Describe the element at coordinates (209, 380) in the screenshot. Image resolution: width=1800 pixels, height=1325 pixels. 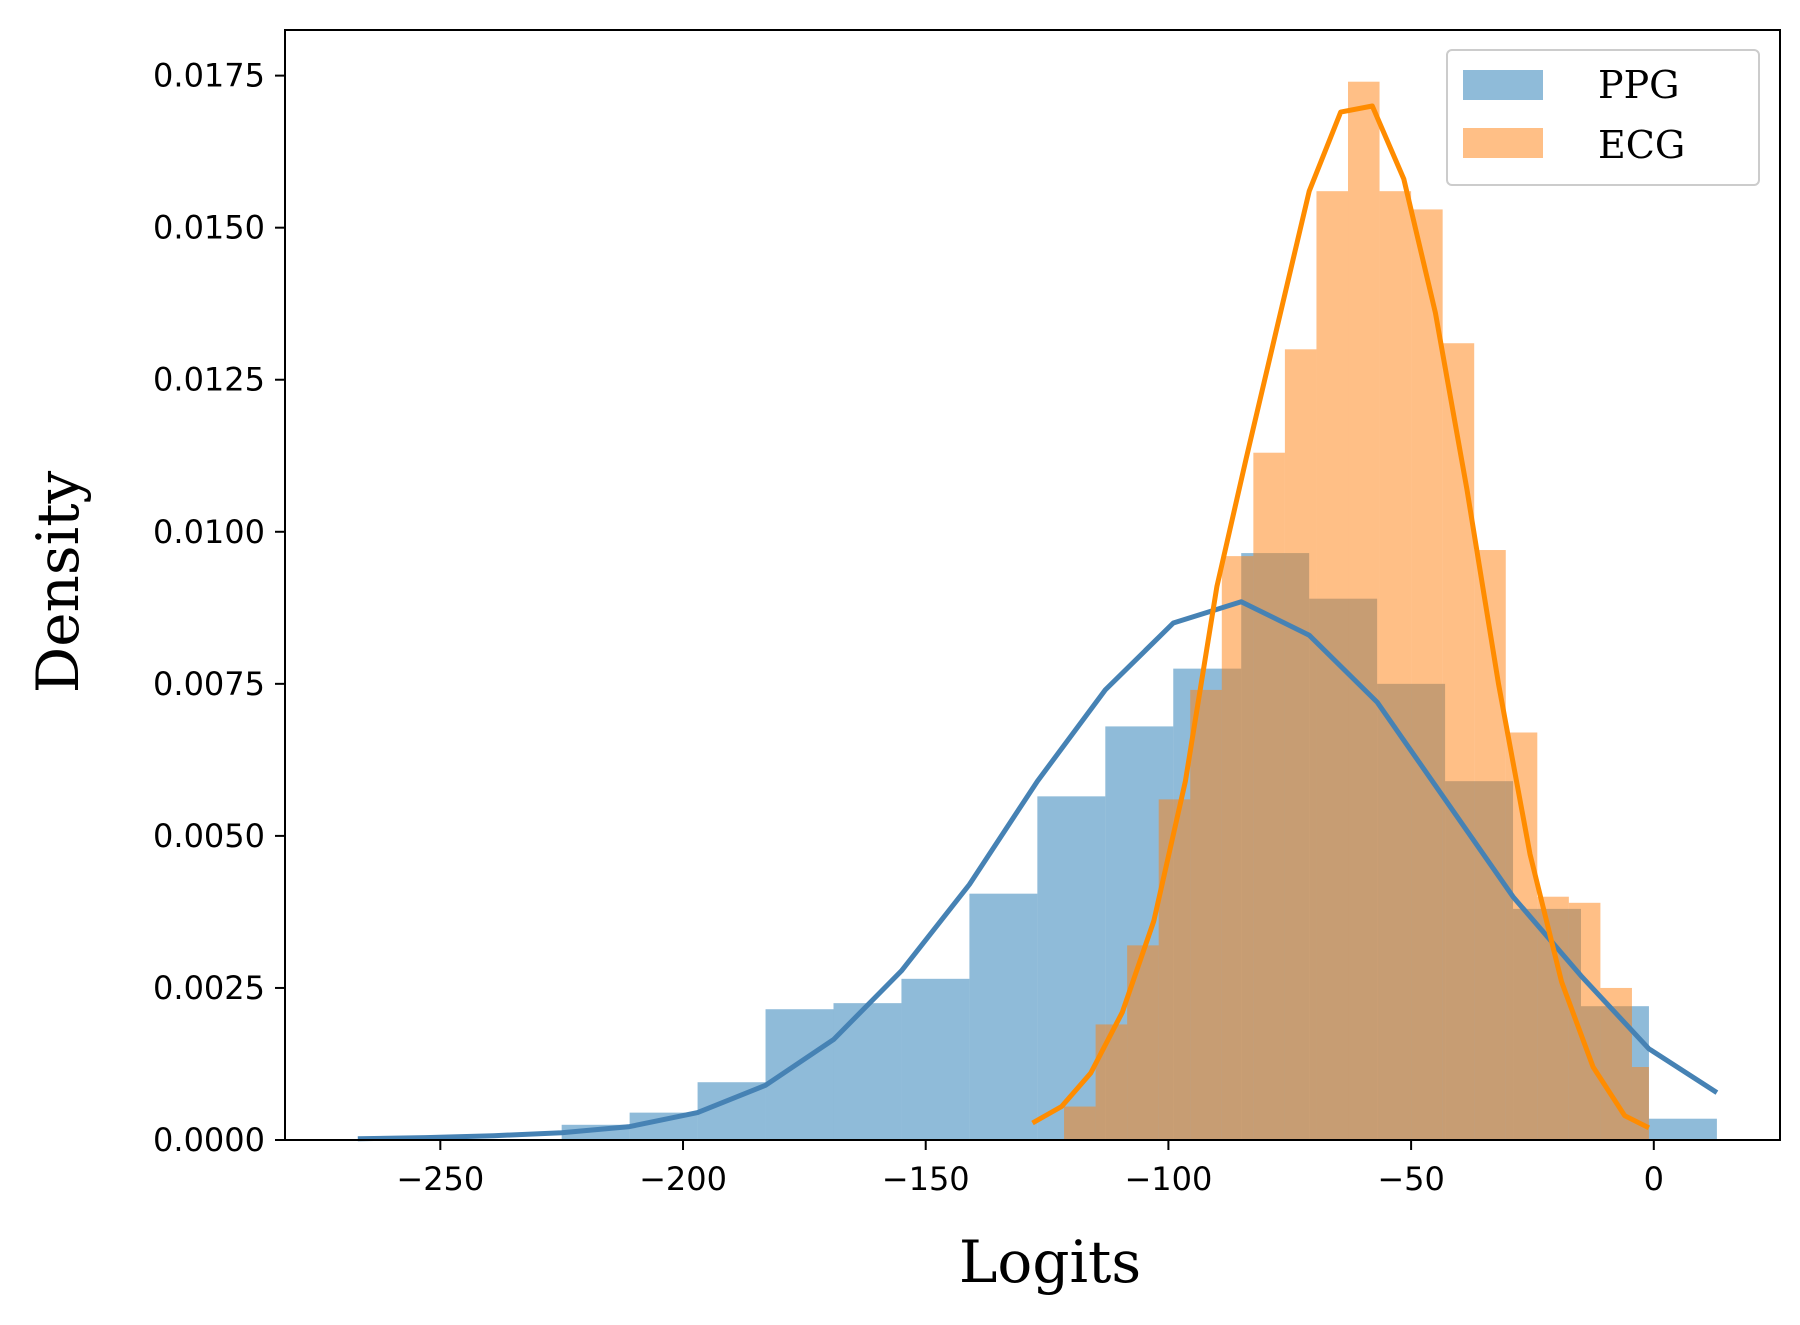
I see `y-tick-label: 0.0125` at that location.